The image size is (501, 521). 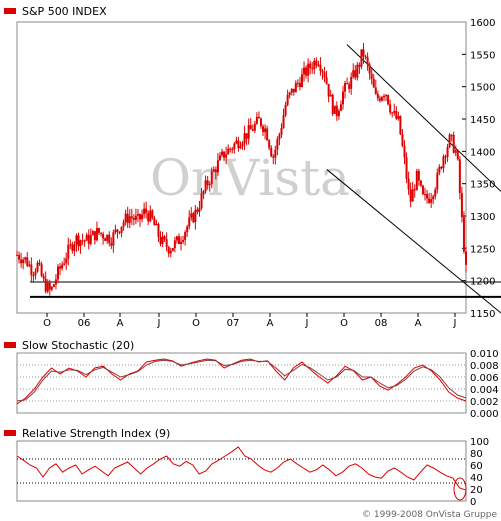 I want to click on y-tick-label: 1350, so click(x=482, y=185).